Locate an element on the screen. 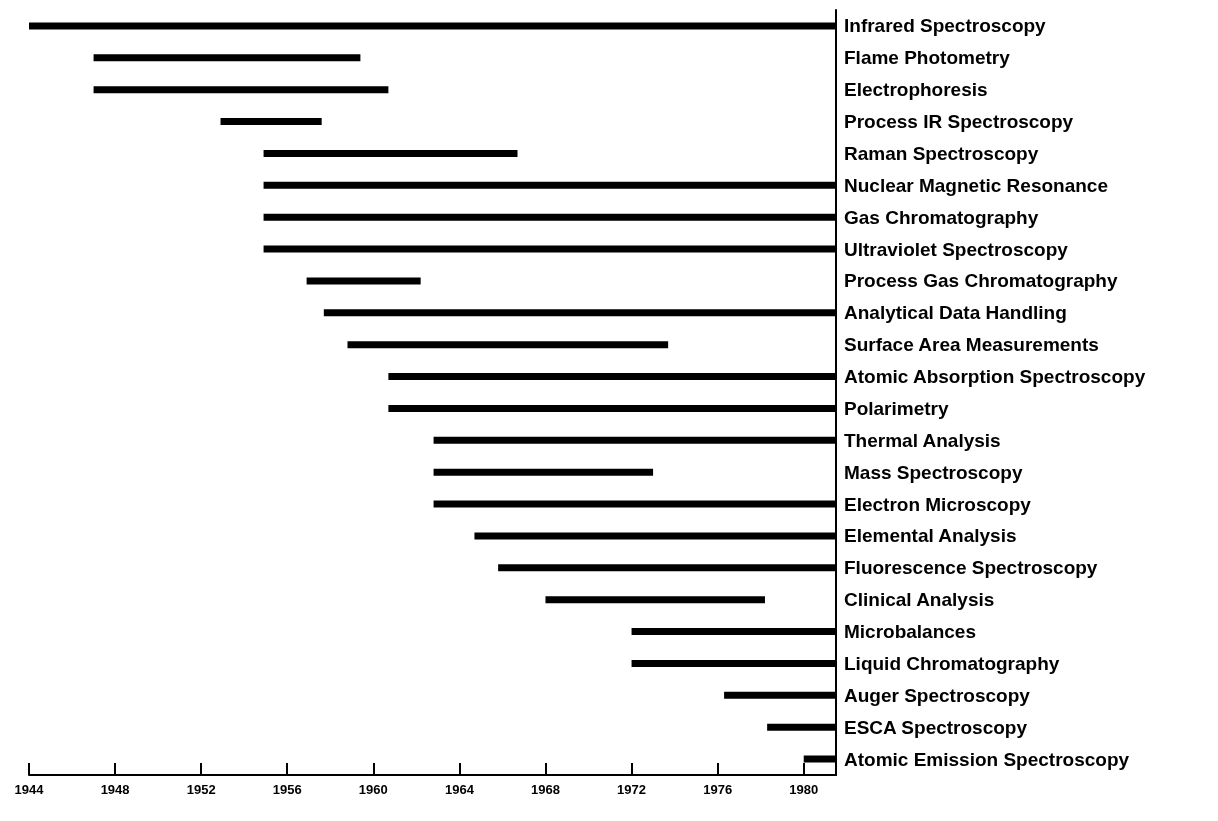  x-tick-label: 1956 is located at coordinates (287, 789).